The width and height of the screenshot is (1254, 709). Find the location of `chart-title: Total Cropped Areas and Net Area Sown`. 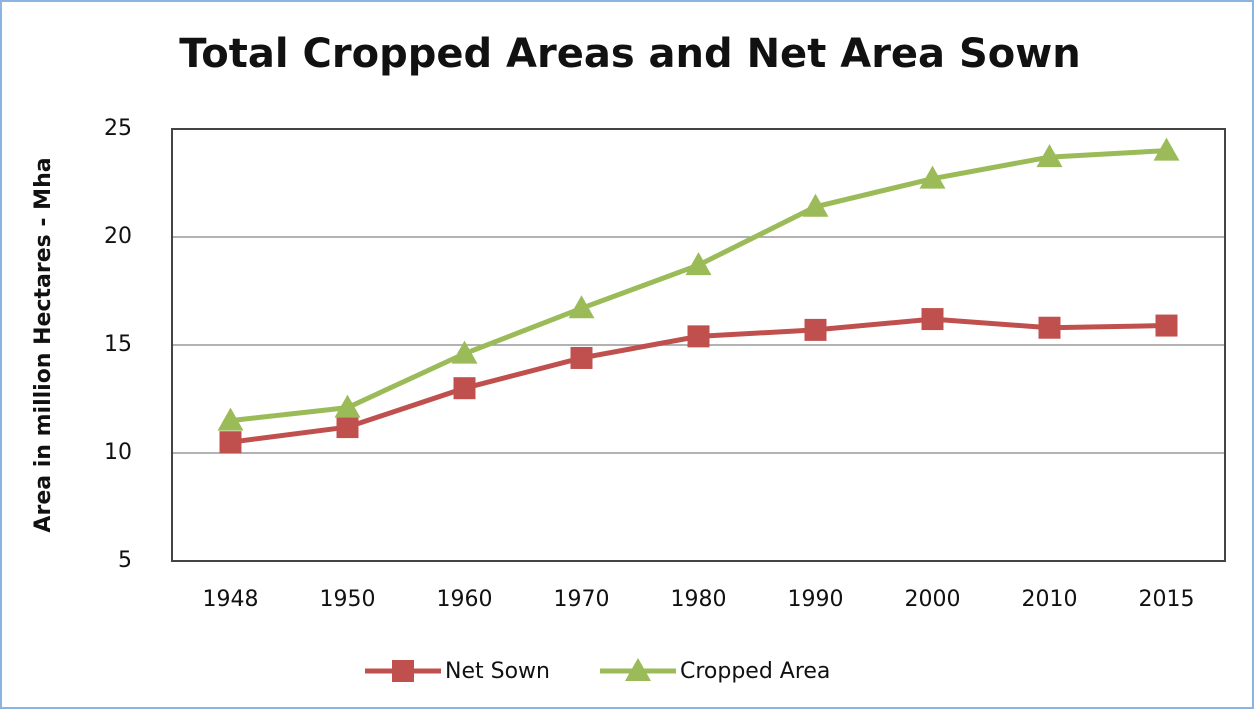

chart-title: Total Cropped Areas and Net Area Sown is located at coordinates (629, 54).